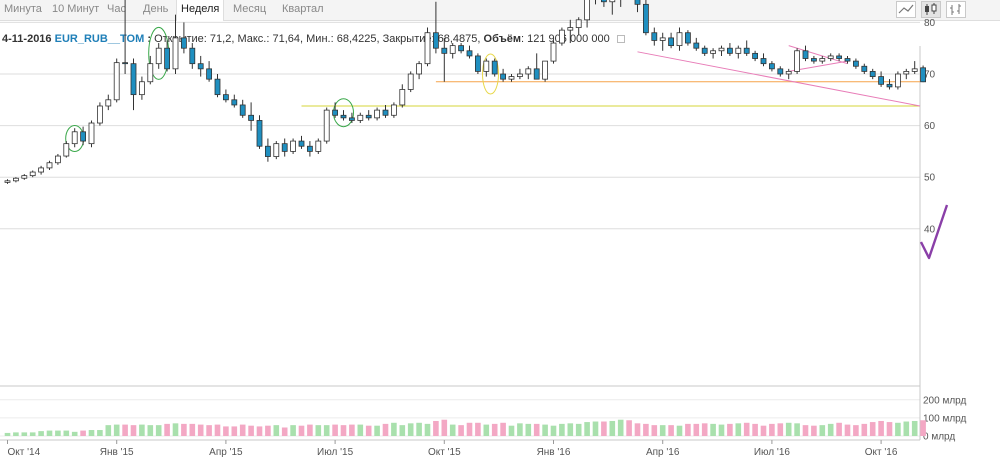 The image size is (1000, 459). What do you see at coordinates (956, 9) in the screenshot?
I see `ohlc-bars-button` at bounding box center [956, 9].